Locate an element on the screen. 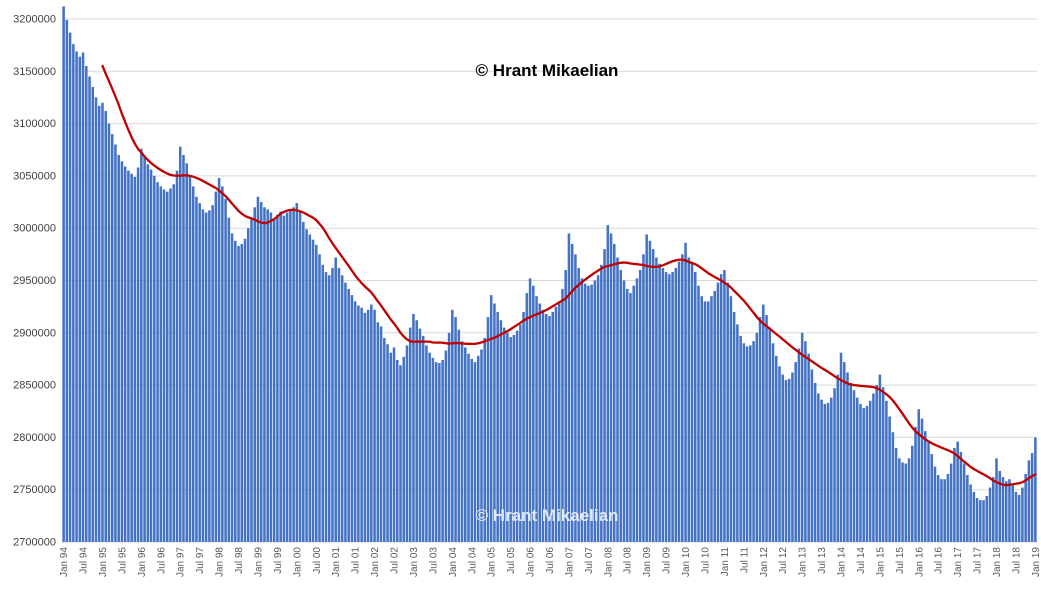 The image size is (1041, 594). svg-text: 2950000 is located at coordinates (34, 281).